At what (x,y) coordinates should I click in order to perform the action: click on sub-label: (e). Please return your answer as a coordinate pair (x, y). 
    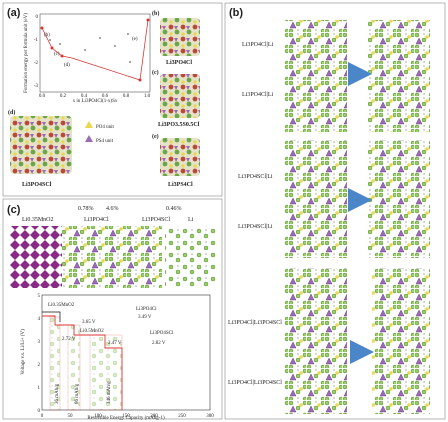
    Looking at the image, I should click on (155, 136).